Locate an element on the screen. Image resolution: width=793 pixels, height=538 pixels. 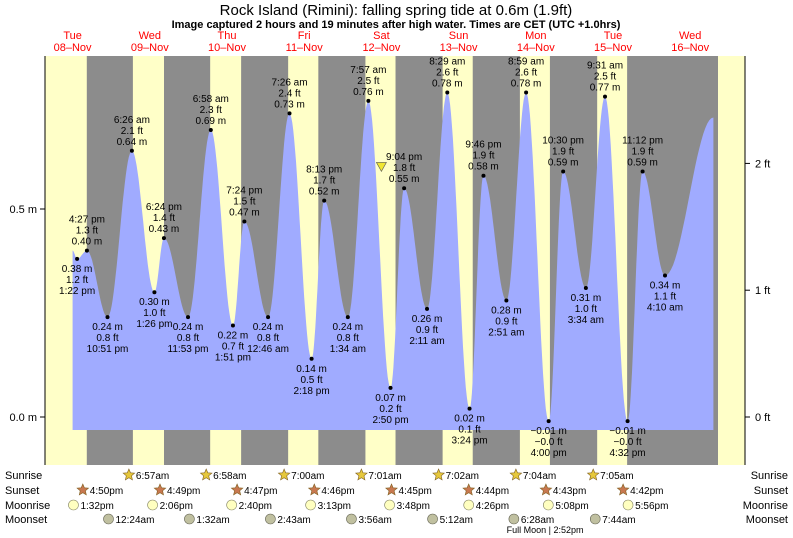
extreme-ft: 1.0 ft is located at coordinates (154, 313).